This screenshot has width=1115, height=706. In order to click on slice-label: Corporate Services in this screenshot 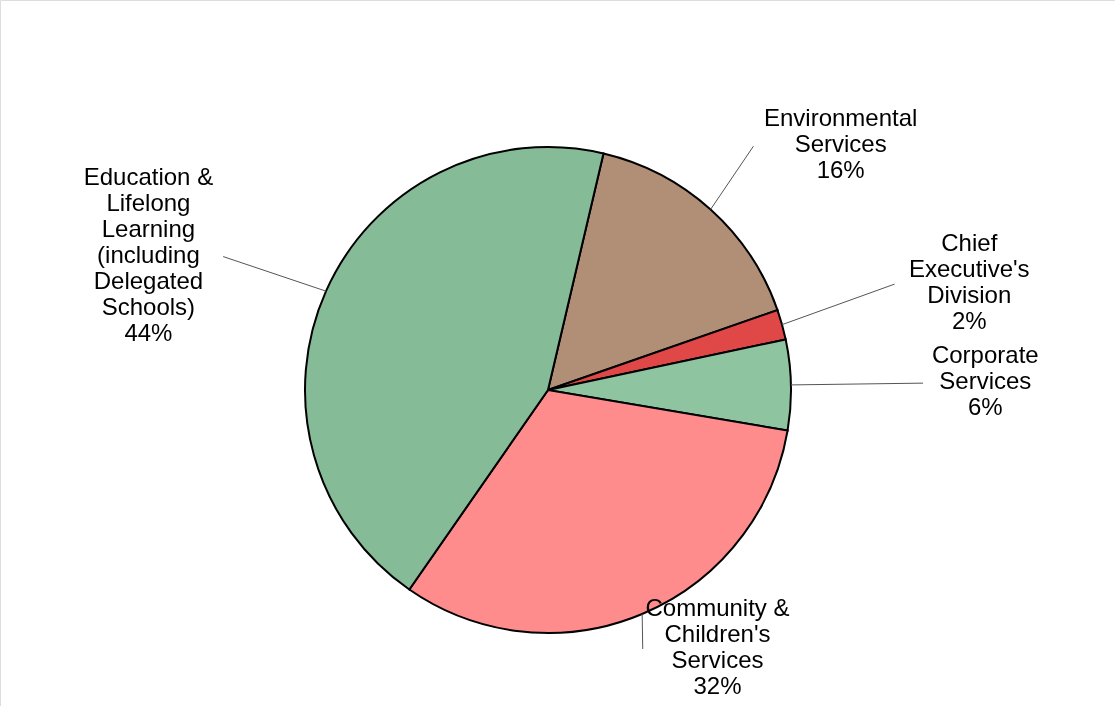, I will do `click(985, 368)`.